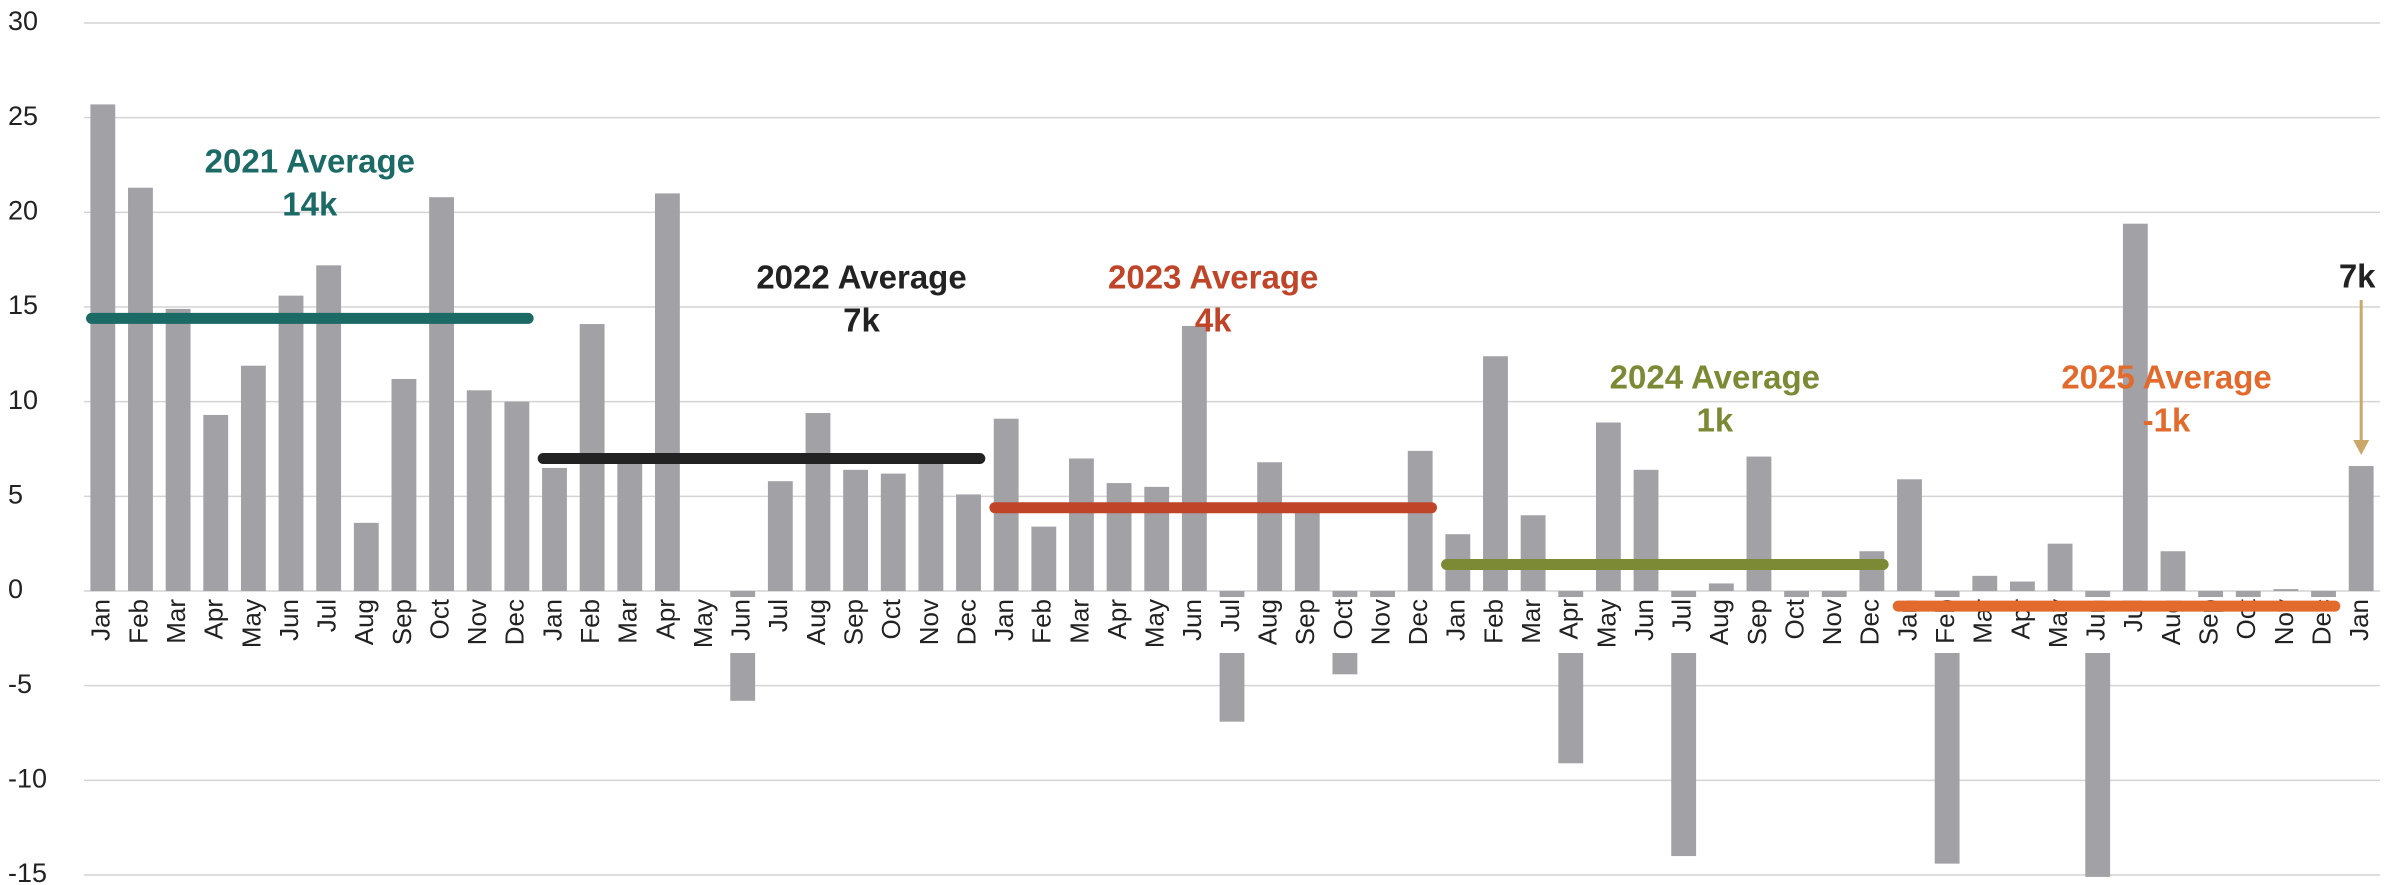 The width and height of the screenshot is (2387, 885). Describe the element at coordinates (2357, 276) in the screenshot. I see `annotation: 7k` at that location.